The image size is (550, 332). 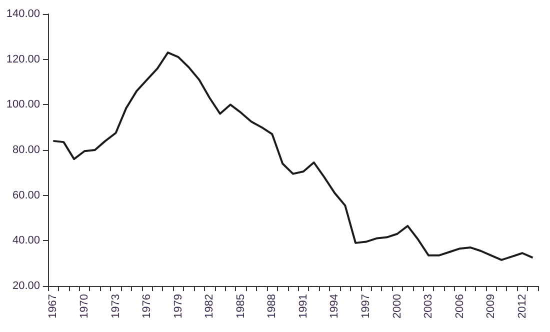 What do you see at coordinates (84, 306) in the screenshot?
I see `x-tick-label: 1970` at bounding box center [84, 306].